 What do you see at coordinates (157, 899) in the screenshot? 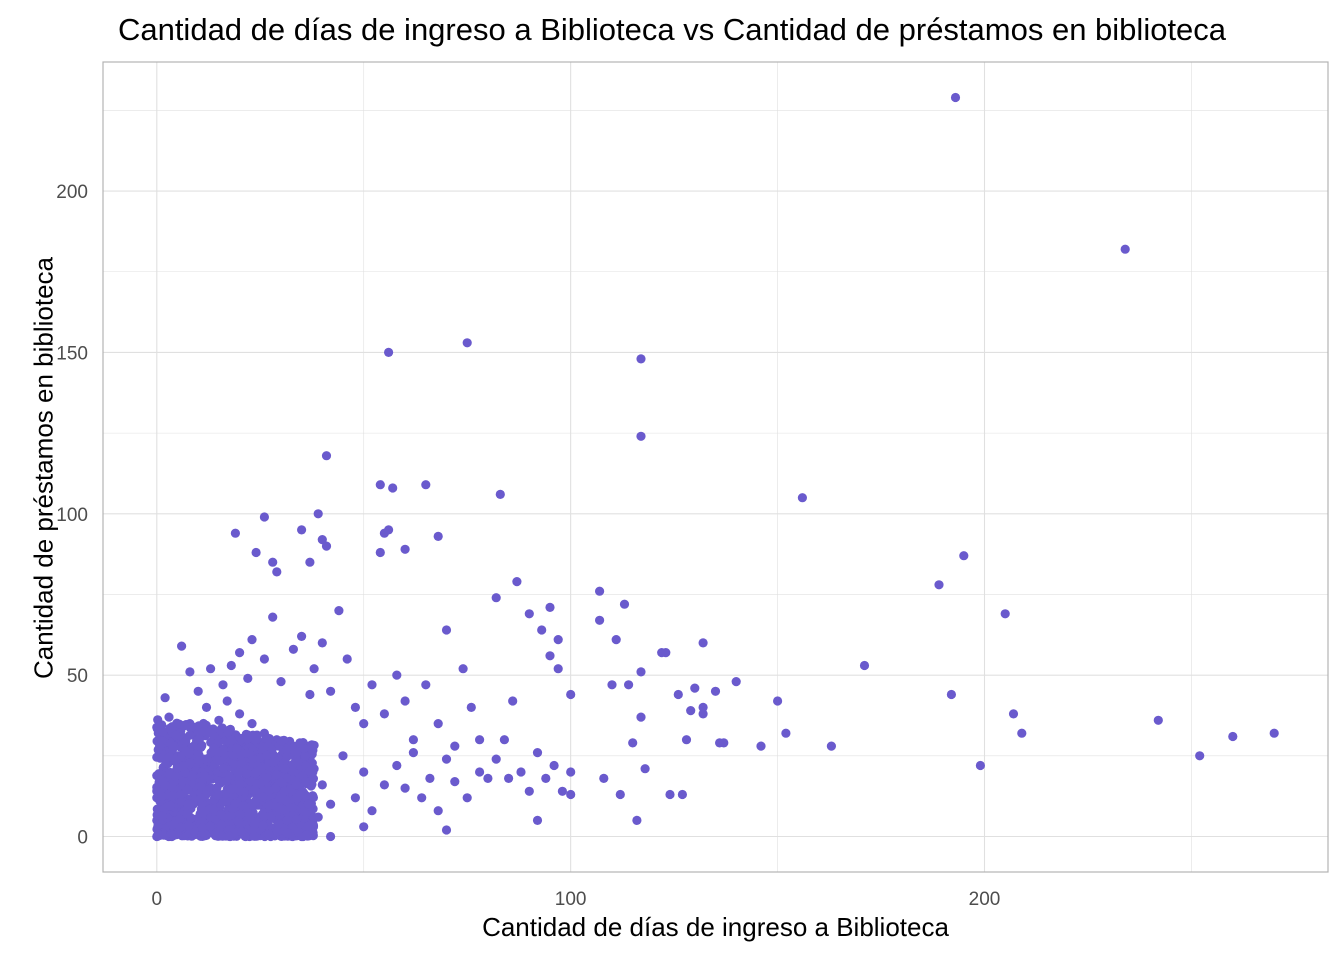
I see `x-tick-label: 0` at bounding box center [157, 899].